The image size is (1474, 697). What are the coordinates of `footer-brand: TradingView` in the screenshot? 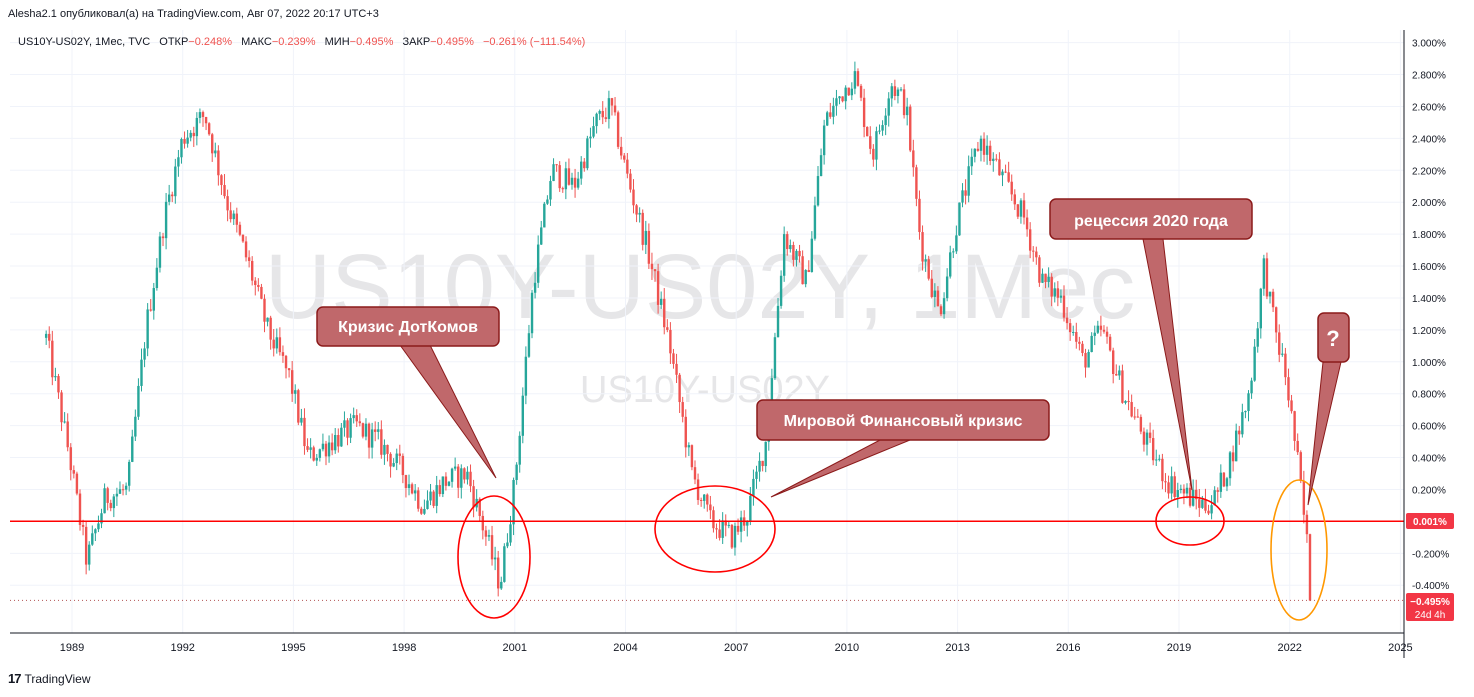 It's located at (57, 678).